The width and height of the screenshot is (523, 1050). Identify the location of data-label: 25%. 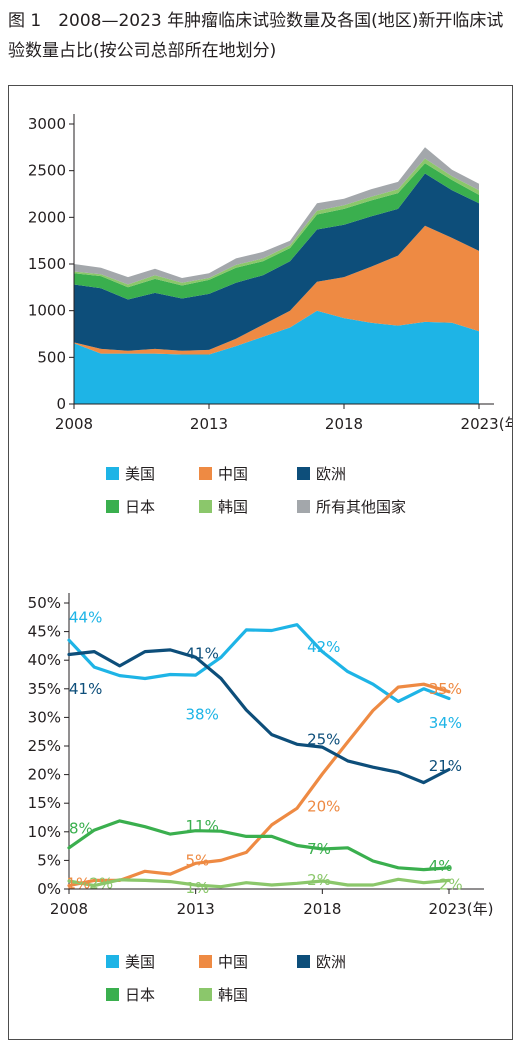
(323, 740).